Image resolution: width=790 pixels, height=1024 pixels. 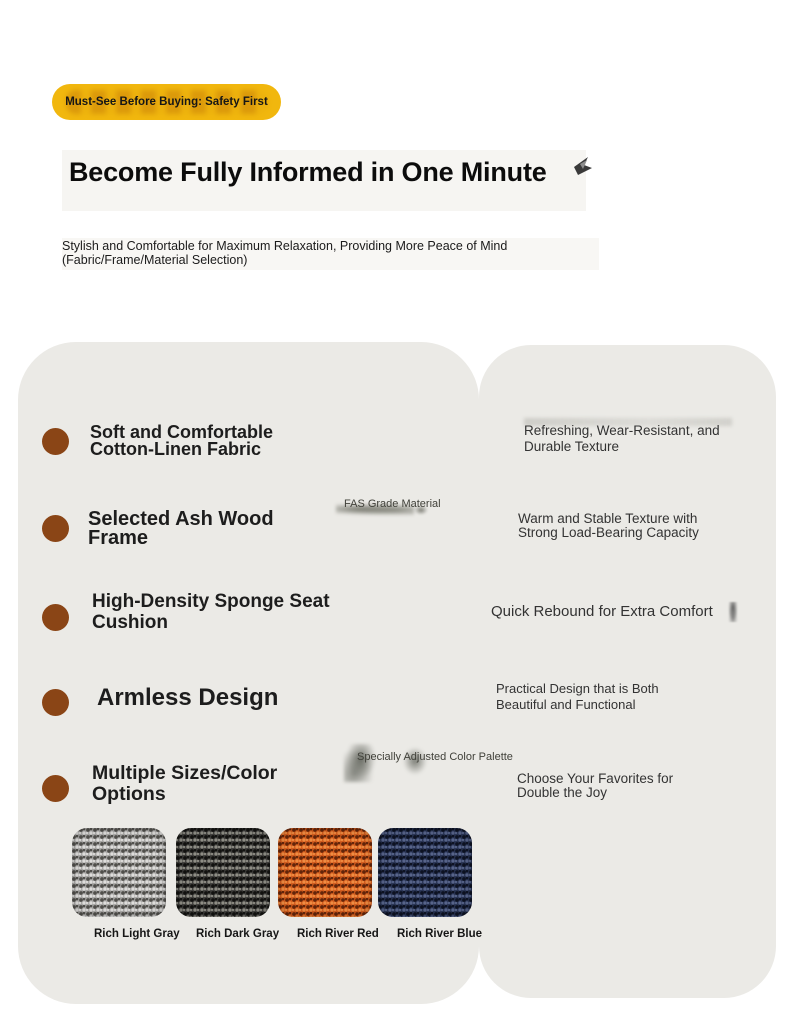 I want to click on swatch-label-light-gray: Rich Light Gray, so click(x=137, y=934).